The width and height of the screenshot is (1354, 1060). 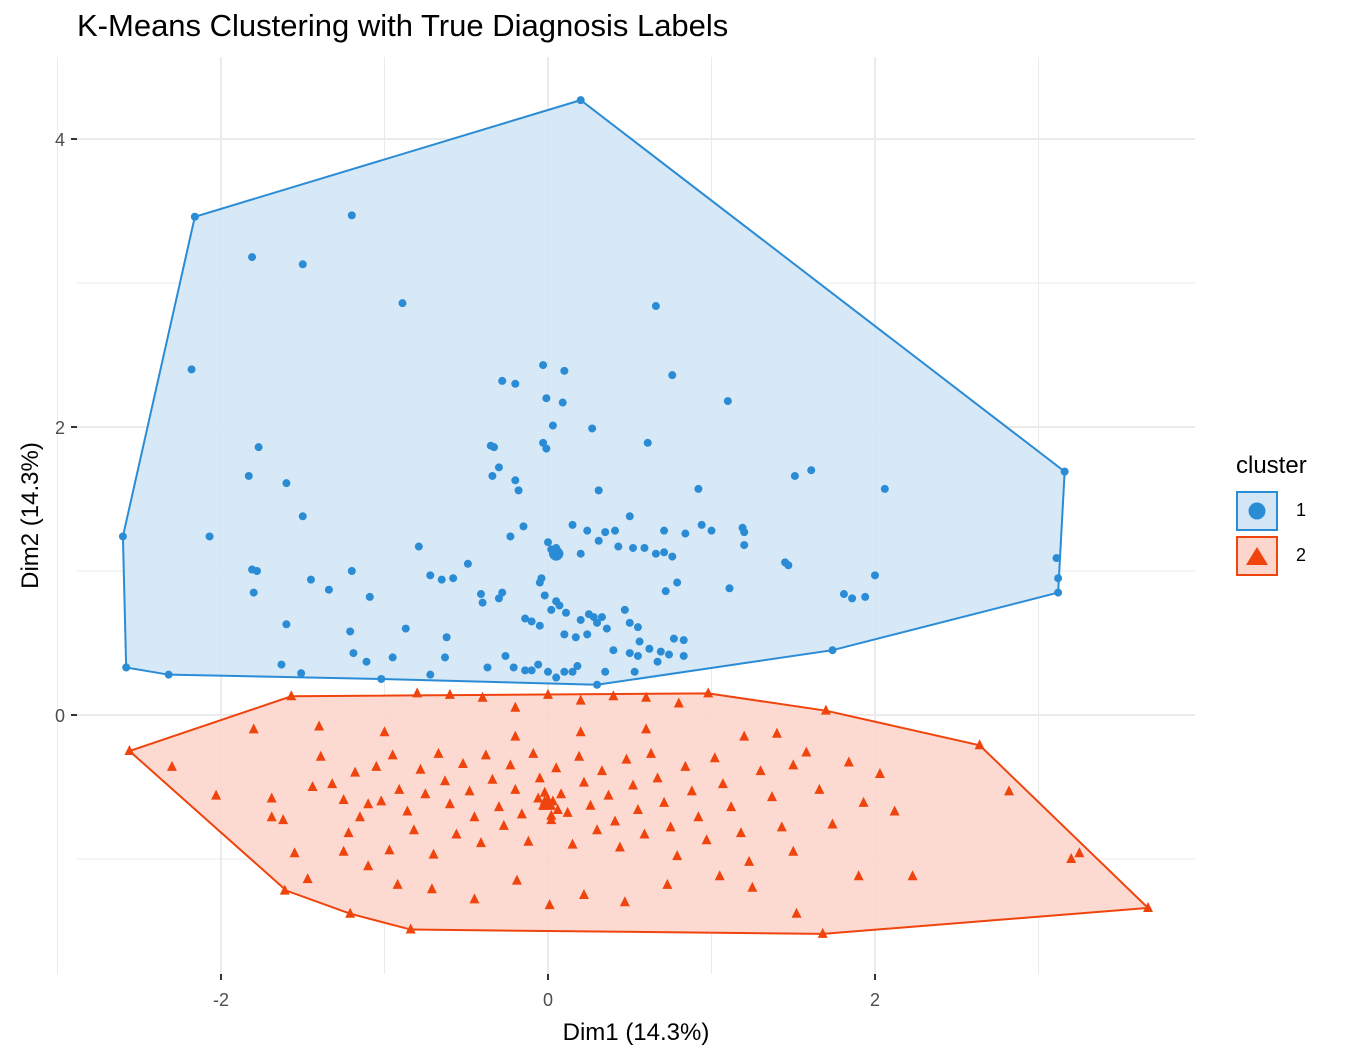 I want to click on cluster-1-centroid, so click(x=556, y=553).